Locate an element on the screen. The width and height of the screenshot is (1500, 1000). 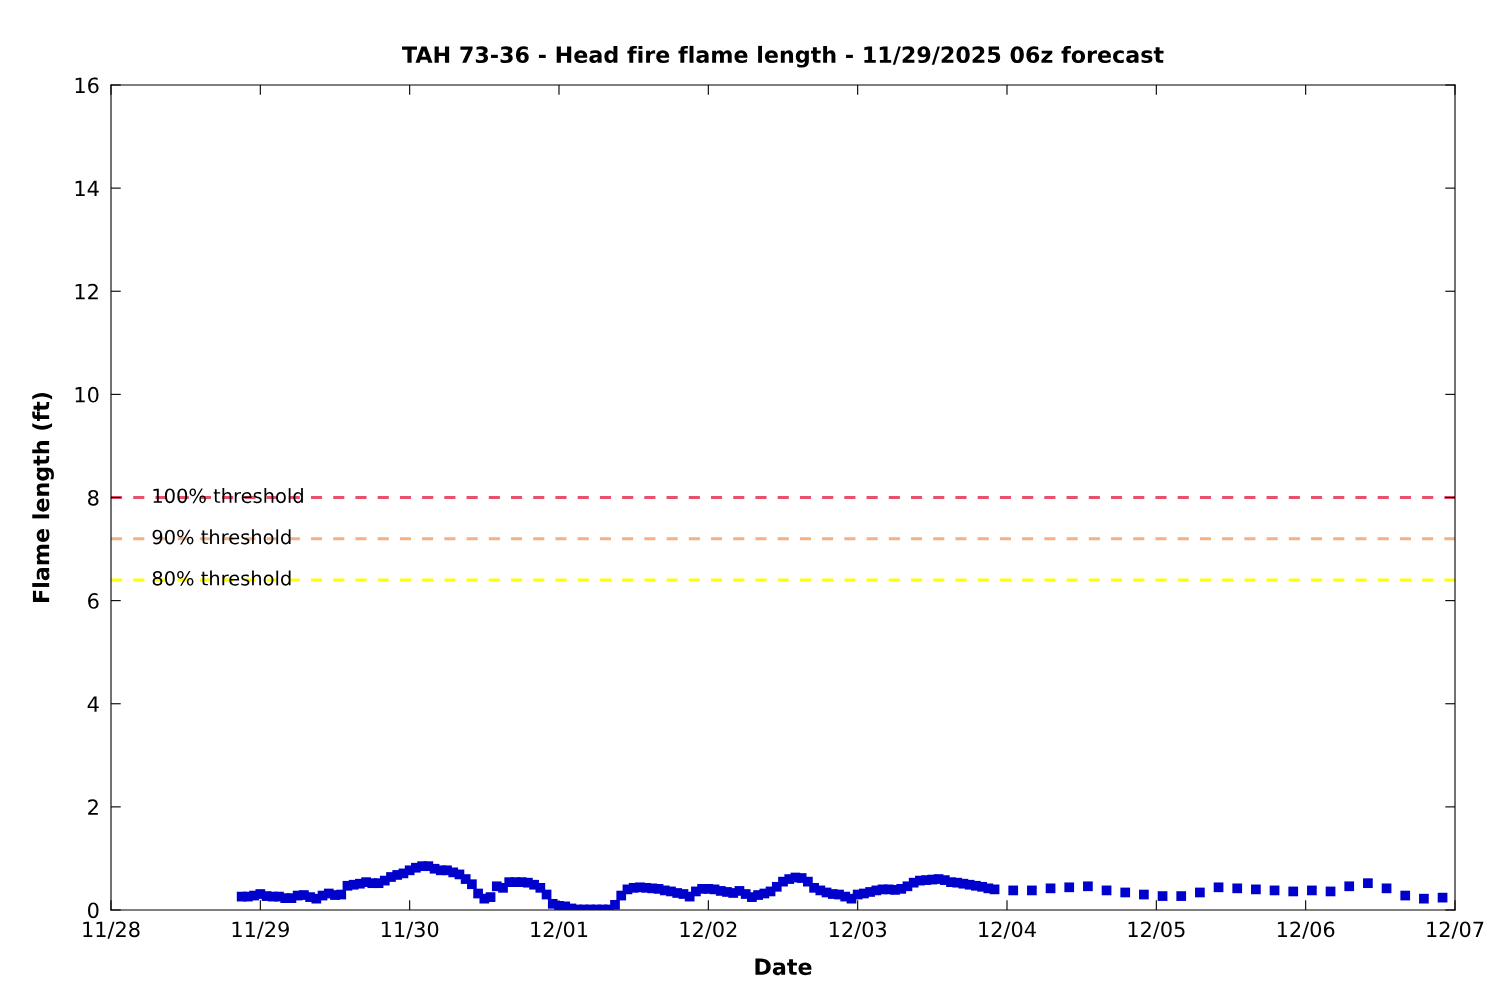
y-tick-label: 16 is located at coordinates (87, 85).